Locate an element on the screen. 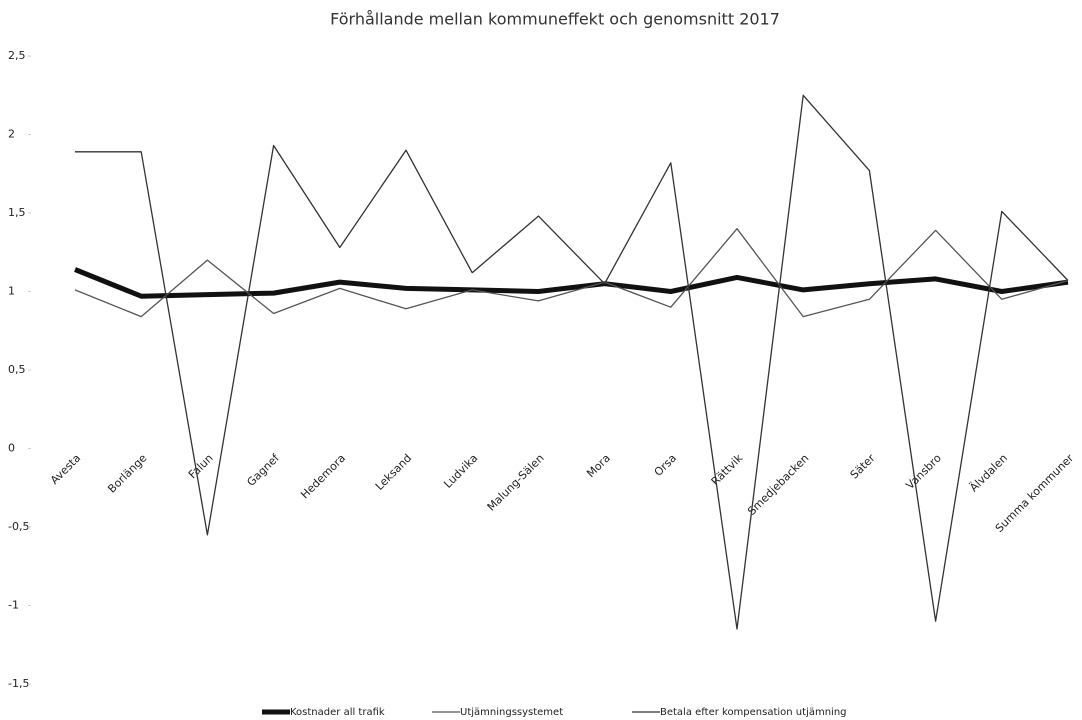 This screenshot has height=720, width=1082. x-tick-label: Borlänge is located at coordinates (127, 473).